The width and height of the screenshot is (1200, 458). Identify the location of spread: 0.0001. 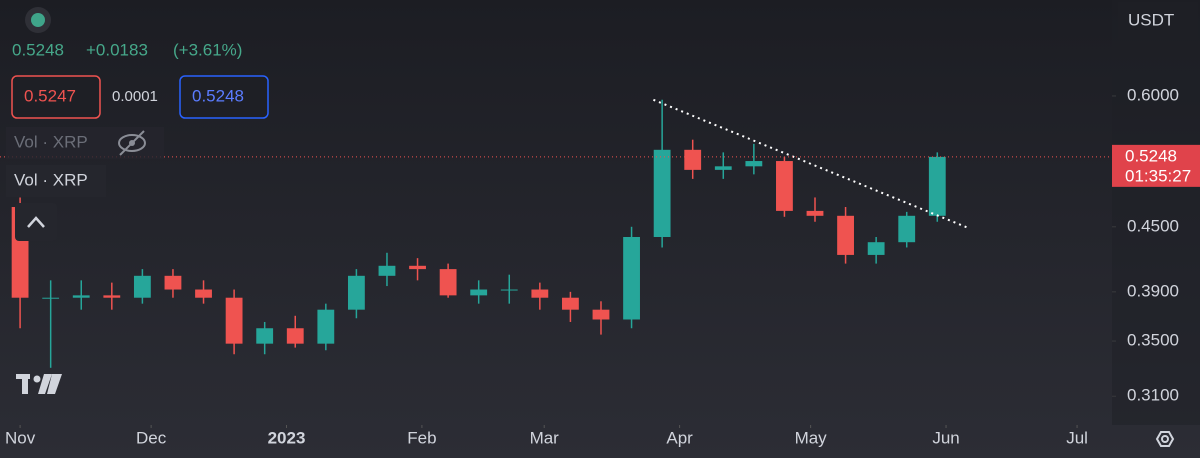
(135, 96).